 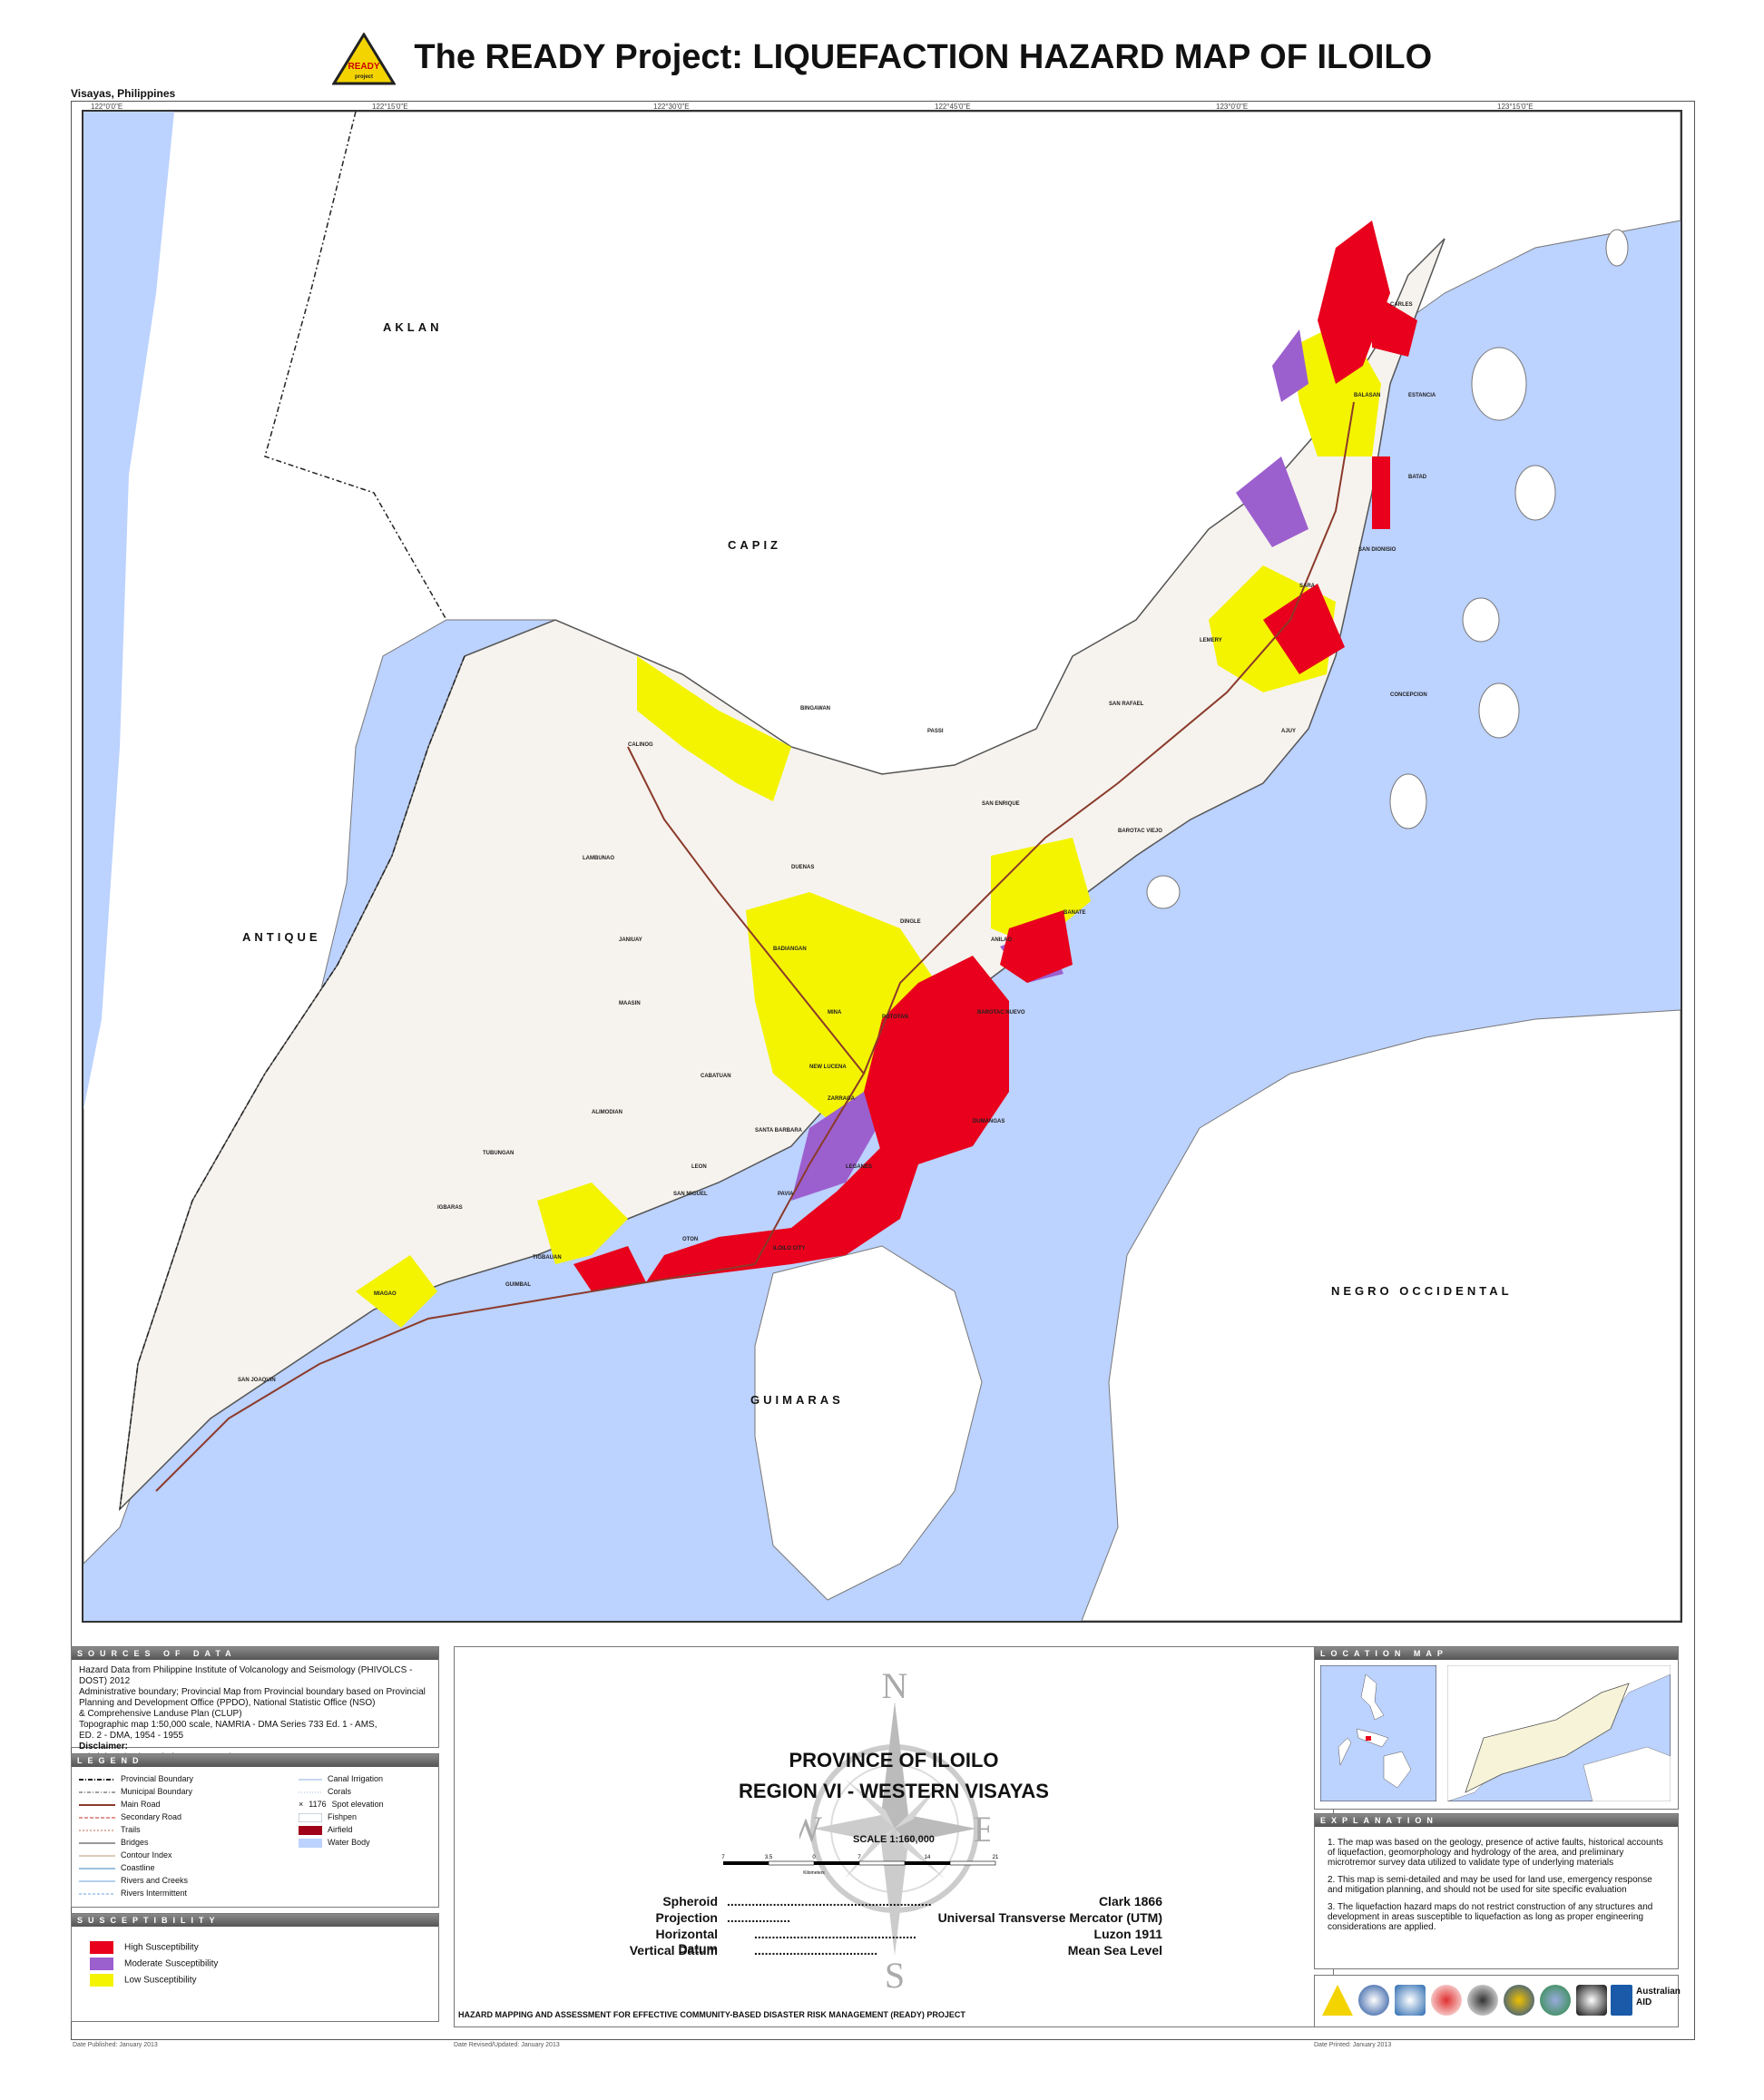 What do you see at coordinates (364, 58) in the screenshot?
I see `ready-logo-icon: READY project` at bounding box center [364, 58].